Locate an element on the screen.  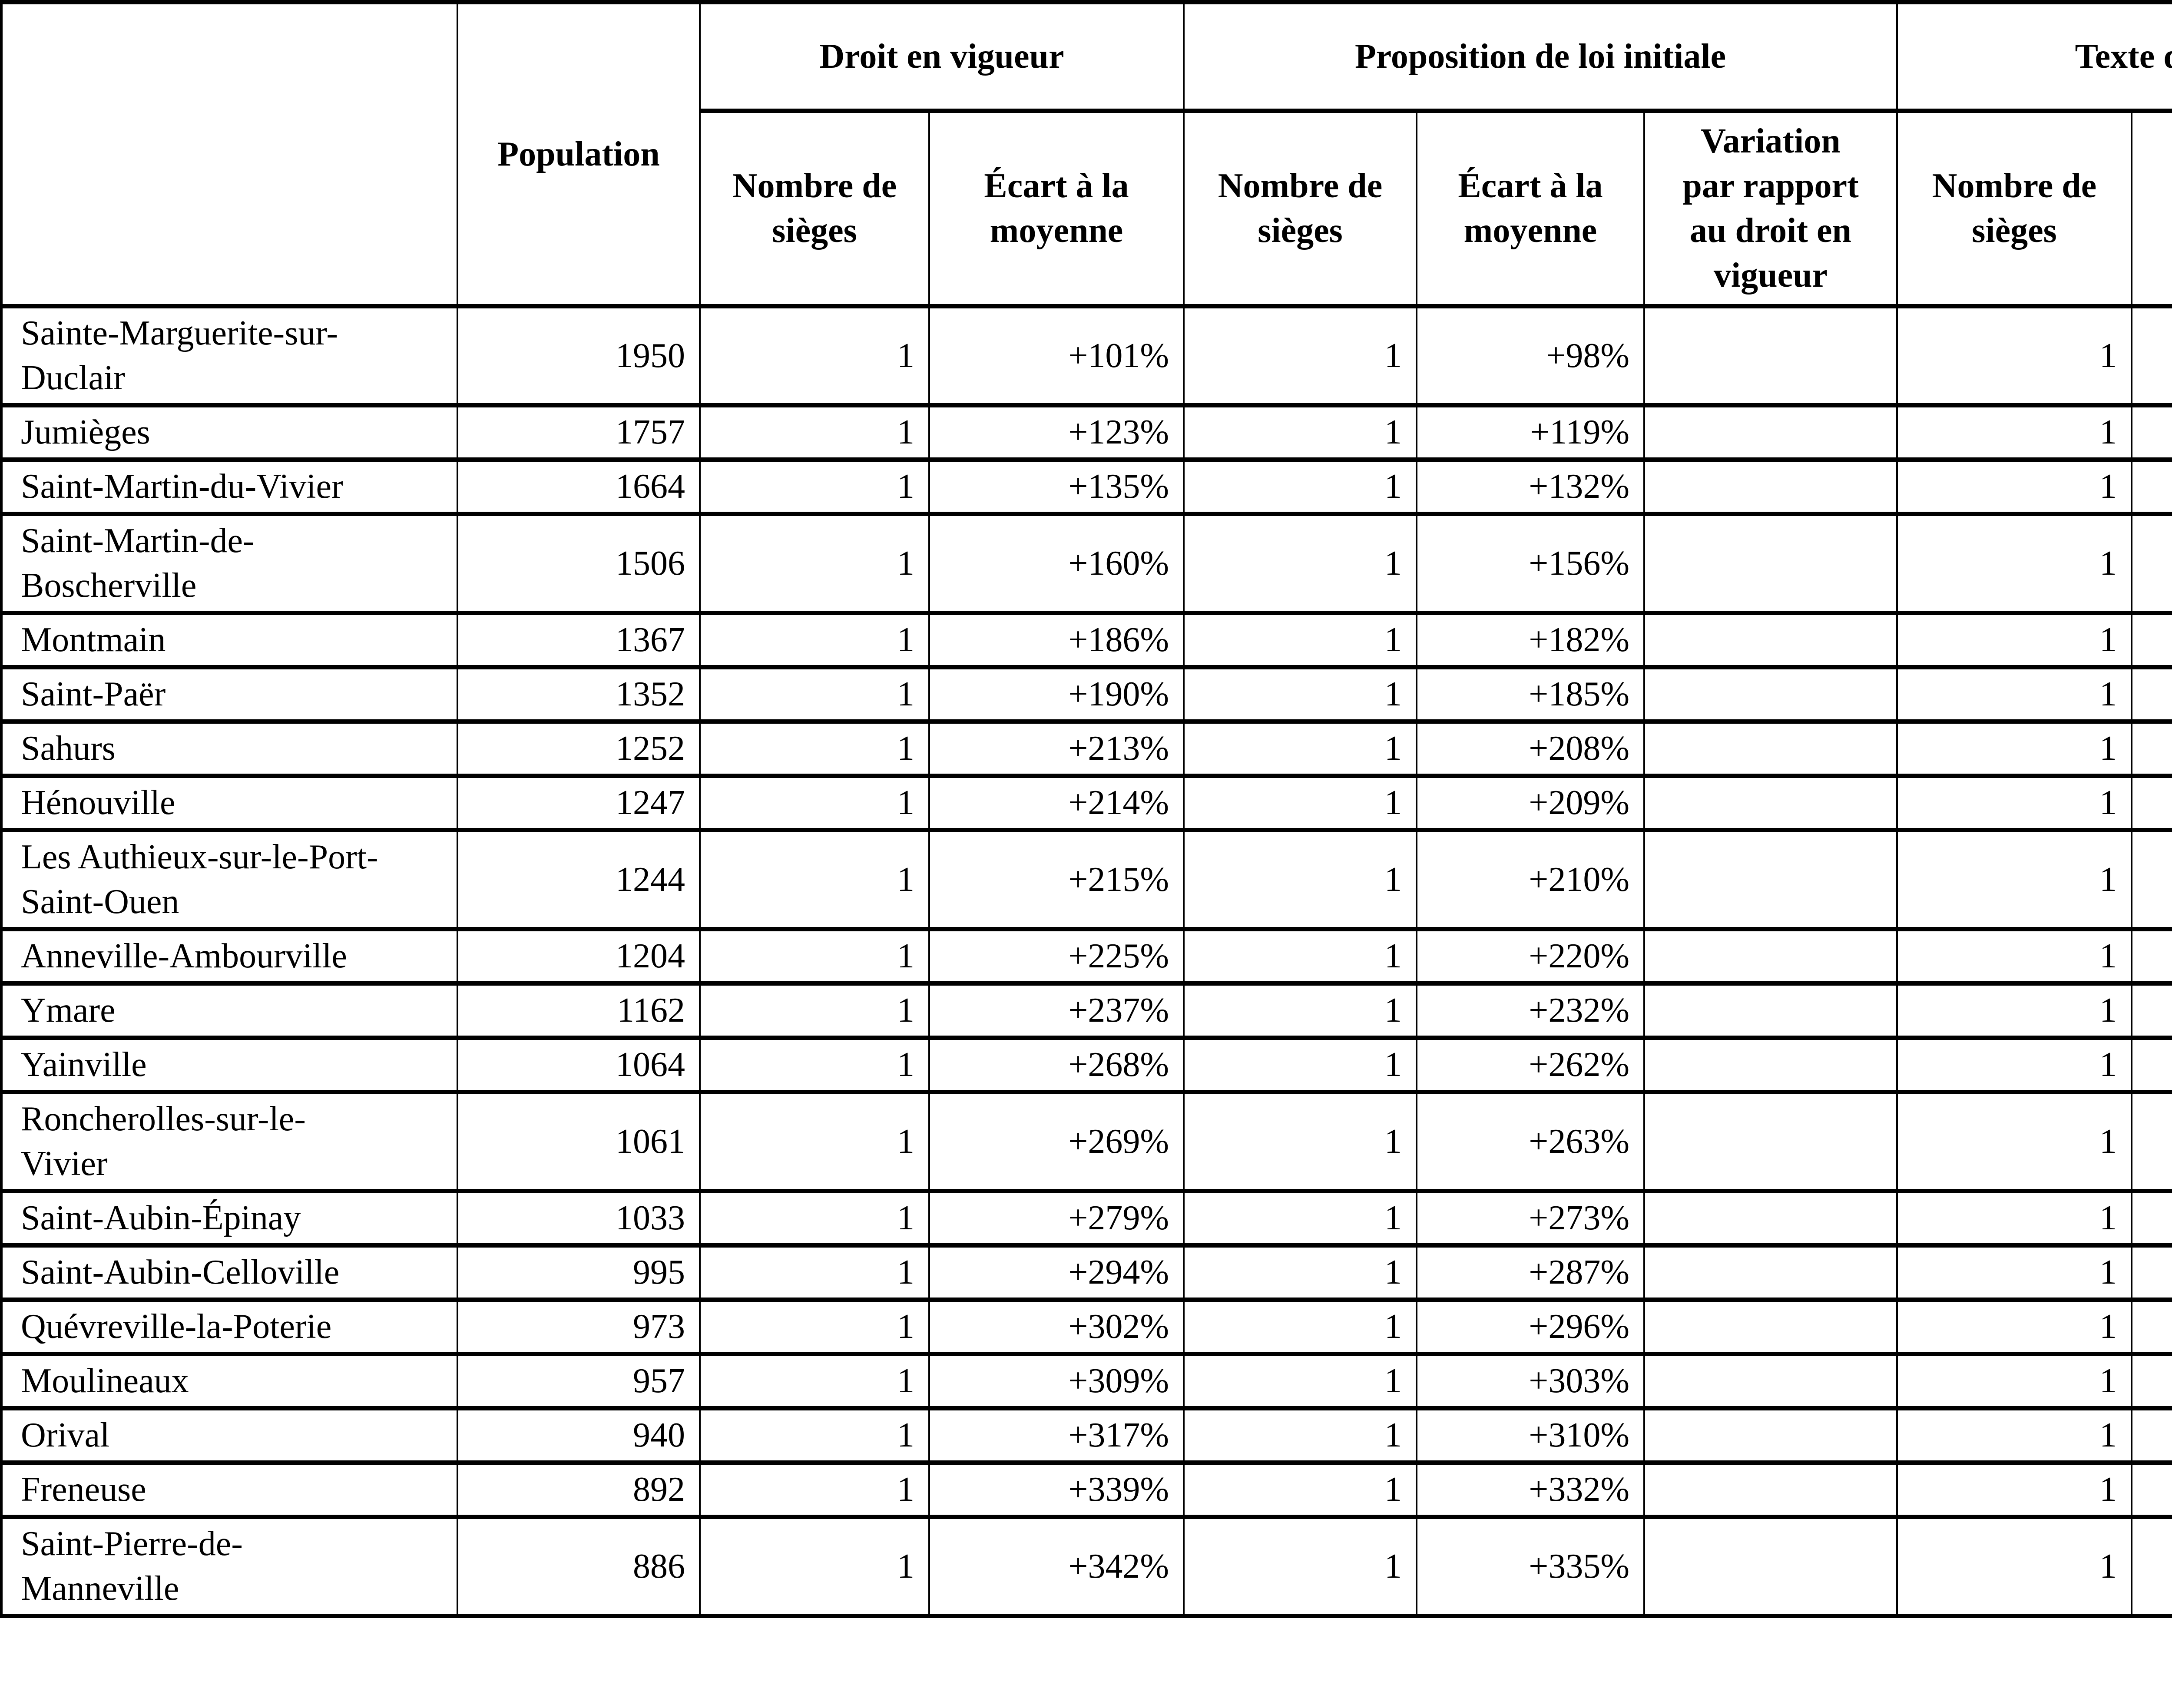
tc-ecart-moyenne-cell: +295% is located at coordinates (2151, 1490).